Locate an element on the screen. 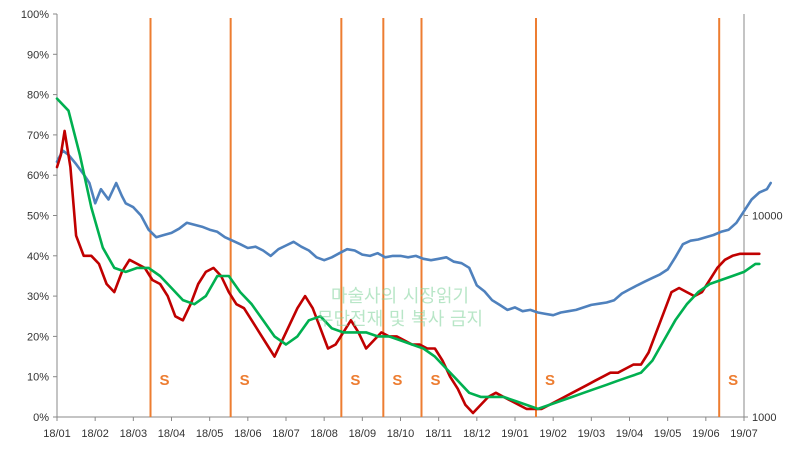  y-left-tick-label: 50% is located at coordinates (38, 217).